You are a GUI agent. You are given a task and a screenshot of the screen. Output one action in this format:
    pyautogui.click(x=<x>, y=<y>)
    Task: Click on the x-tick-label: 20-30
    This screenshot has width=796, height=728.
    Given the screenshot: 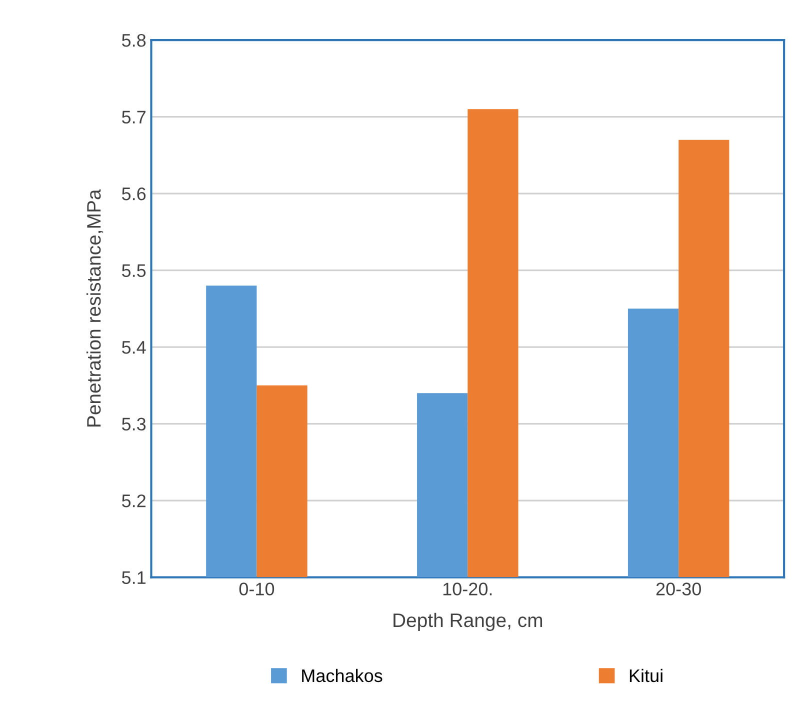 What is the action you would take?
    pyautogui.click(x=678, y=589)
    